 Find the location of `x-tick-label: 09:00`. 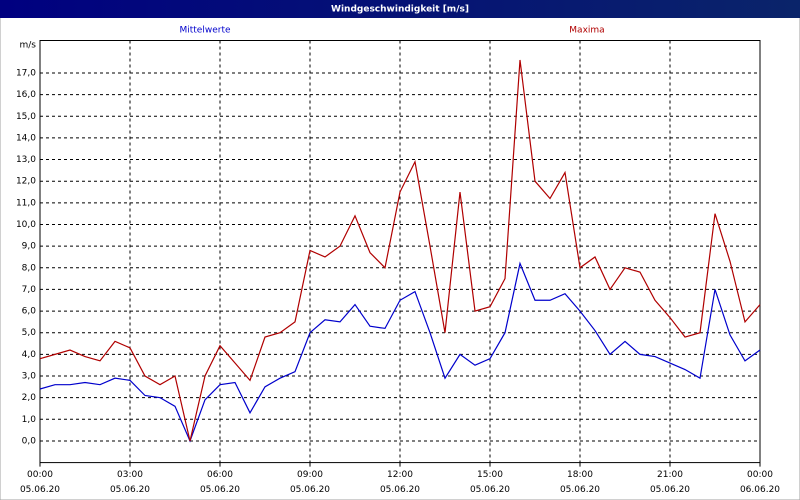

x-tick-label: 09:00 is located at coordinates (310, 475).